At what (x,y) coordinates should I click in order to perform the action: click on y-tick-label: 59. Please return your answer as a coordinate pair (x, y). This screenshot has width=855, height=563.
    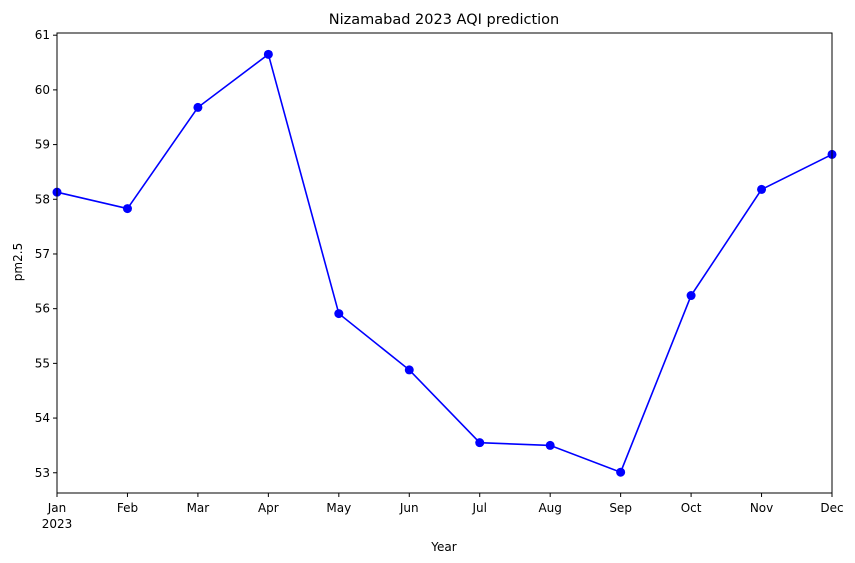
    Looking at the image, I should click on (42, 145).